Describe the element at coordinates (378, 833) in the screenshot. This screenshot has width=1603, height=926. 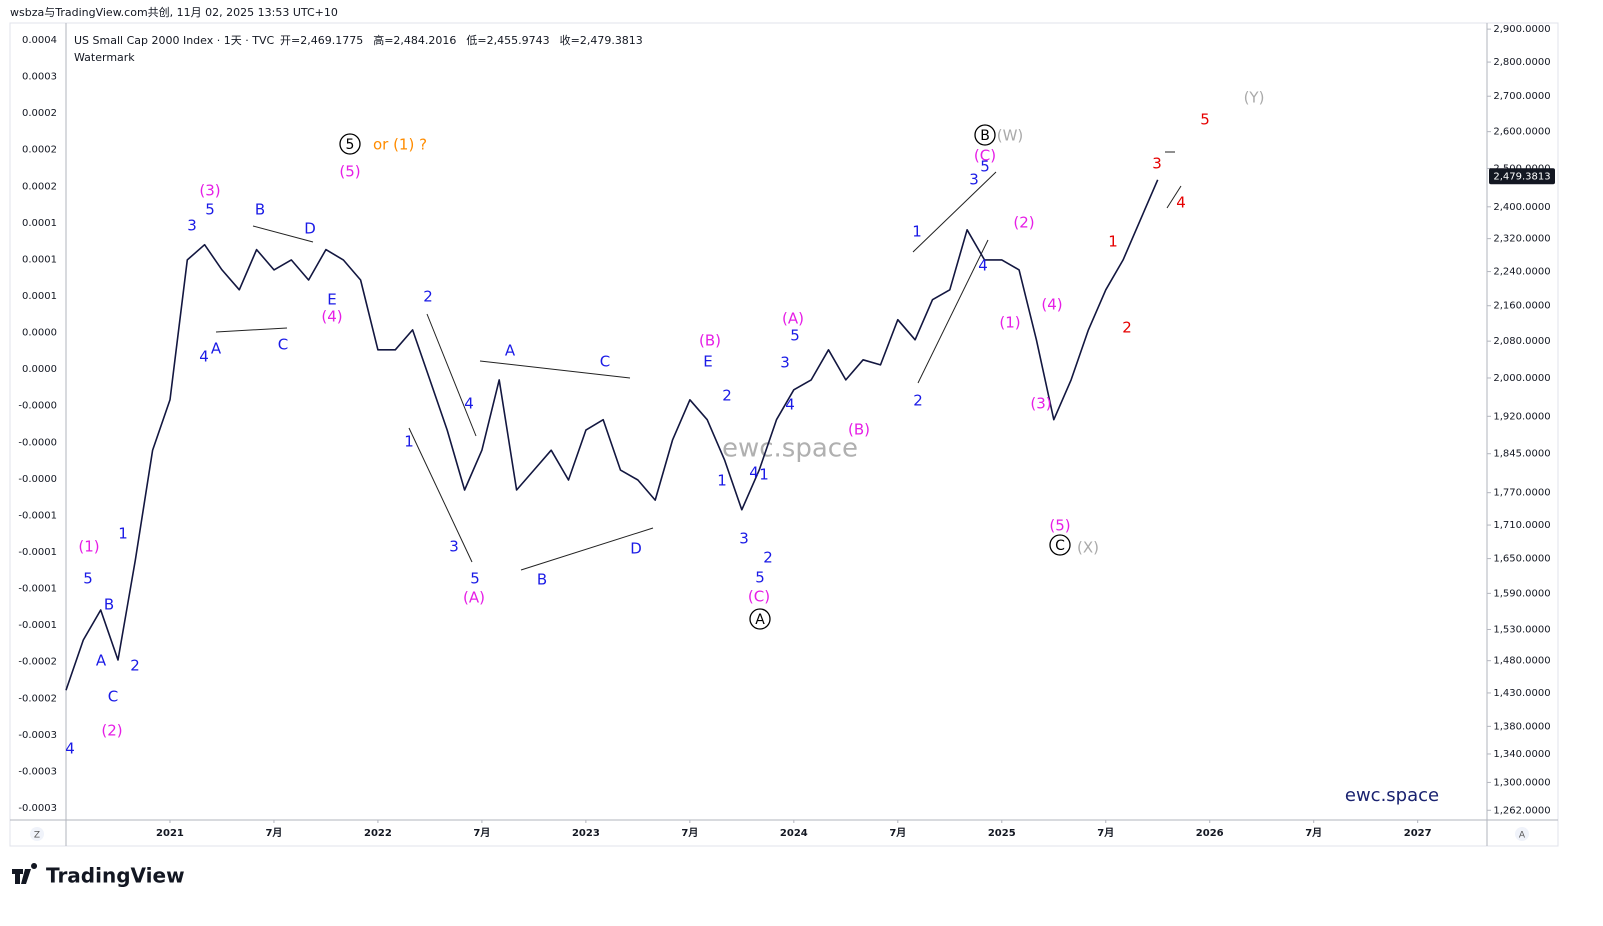
I see `x-tick-label: 2022` at that location.